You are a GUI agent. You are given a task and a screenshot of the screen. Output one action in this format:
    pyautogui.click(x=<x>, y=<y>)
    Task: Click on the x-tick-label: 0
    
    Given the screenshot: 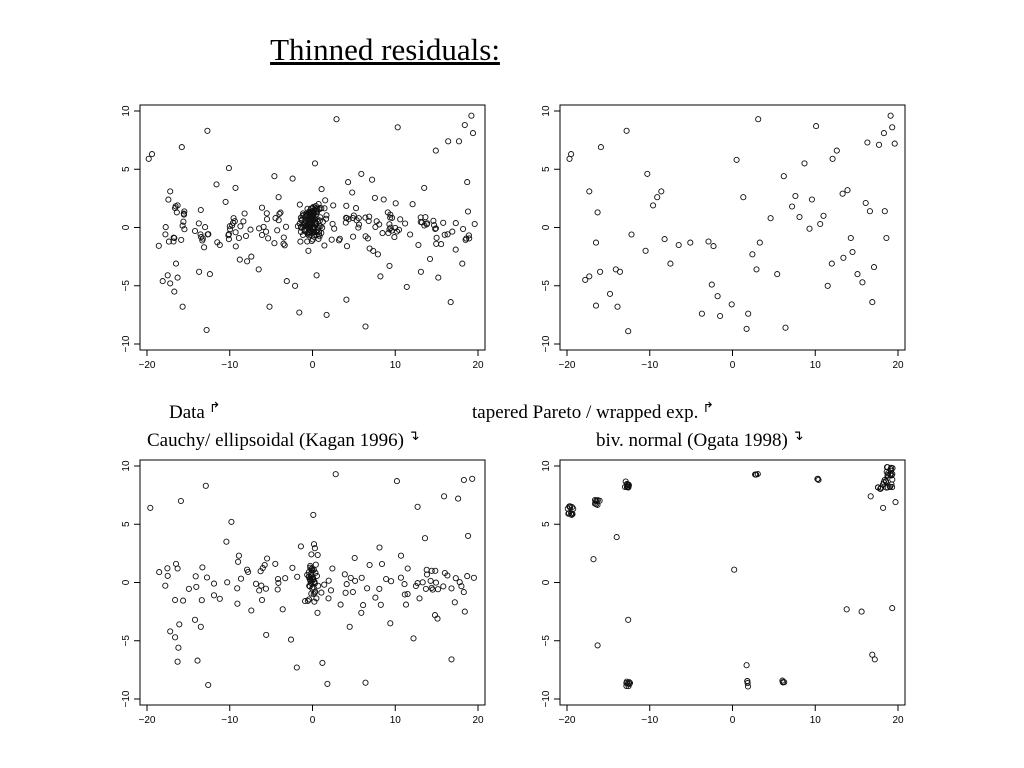 What is the action you would take?
    pyautogui.click(x=733, y=720)
    